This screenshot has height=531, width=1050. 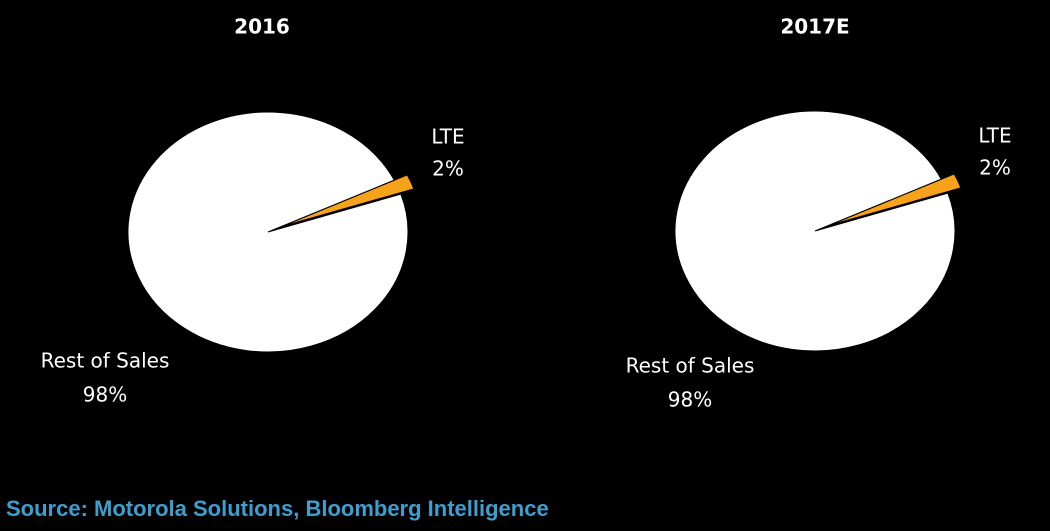 What do you see at coordinates (262, 27) in the screenshot?
I see `chart-title: 2016` at bounding box center [262, 27].